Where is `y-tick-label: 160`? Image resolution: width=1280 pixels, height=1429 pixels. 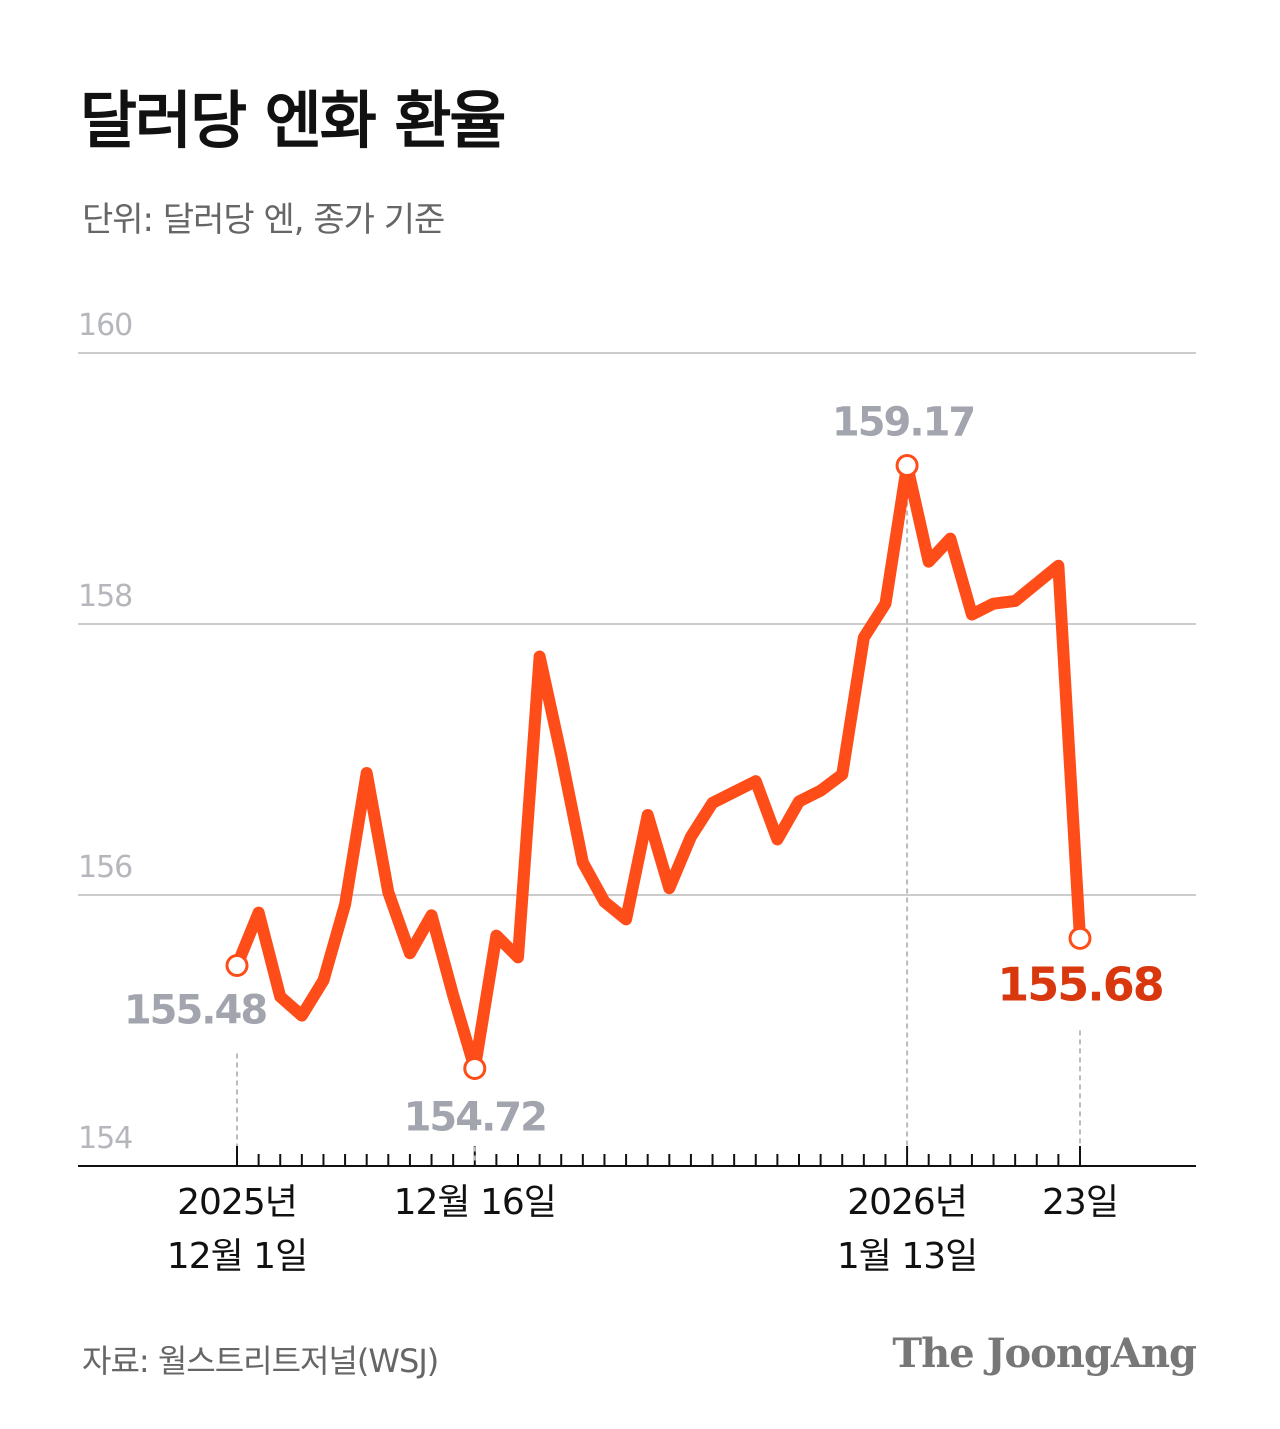
y-tick-label: 160 is located at coordinates (105, 325).